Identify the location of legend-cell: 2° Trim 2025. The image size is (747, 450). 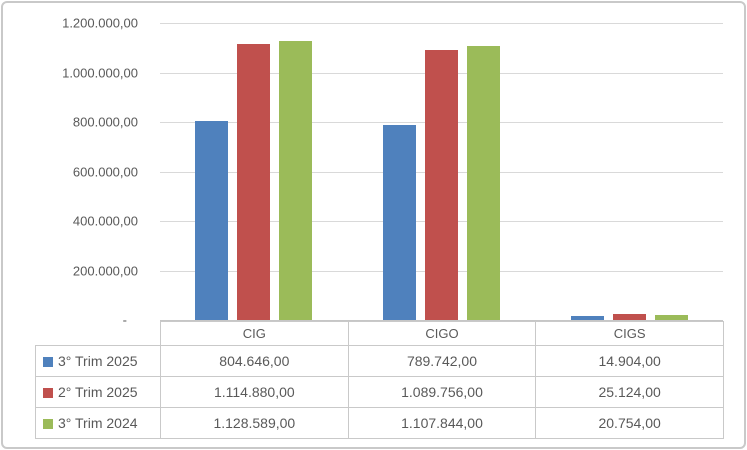
(98, 392).